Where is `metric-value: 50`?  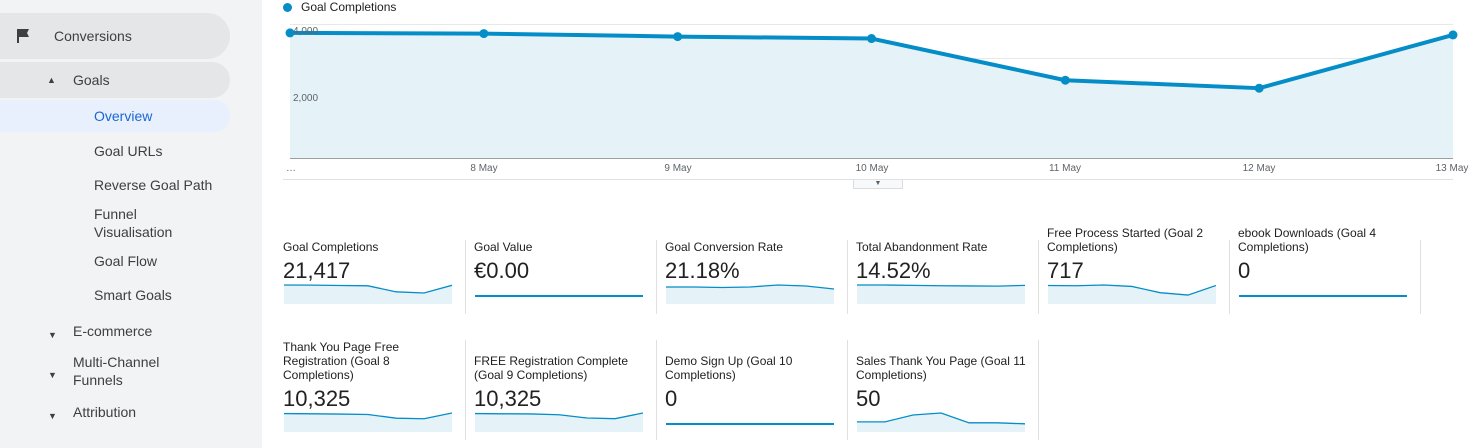
metric-value: 50 is located at coordinates (868, 398).